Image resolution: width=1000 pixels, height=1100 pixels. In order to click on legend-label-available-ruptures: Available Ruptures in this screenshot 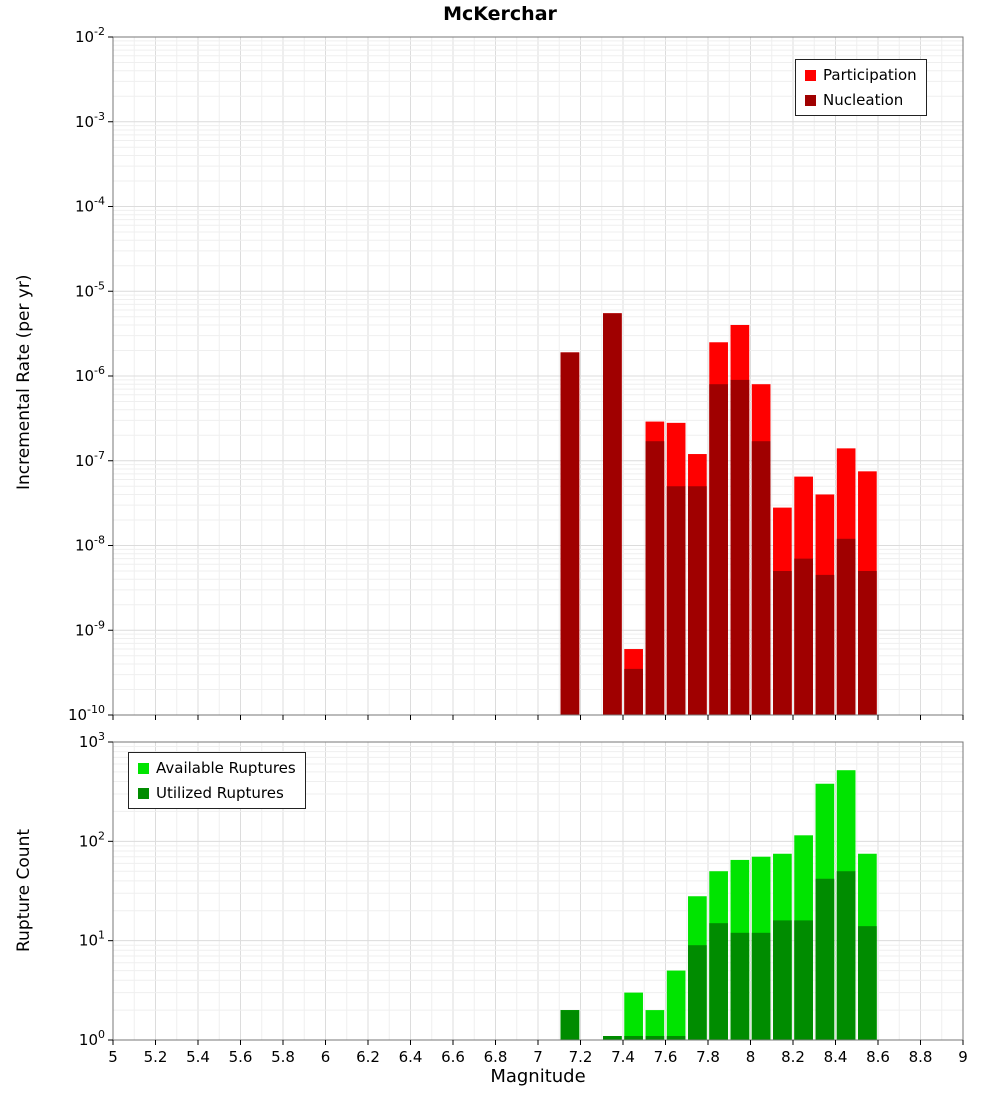, I will do `click(226, 768)`.